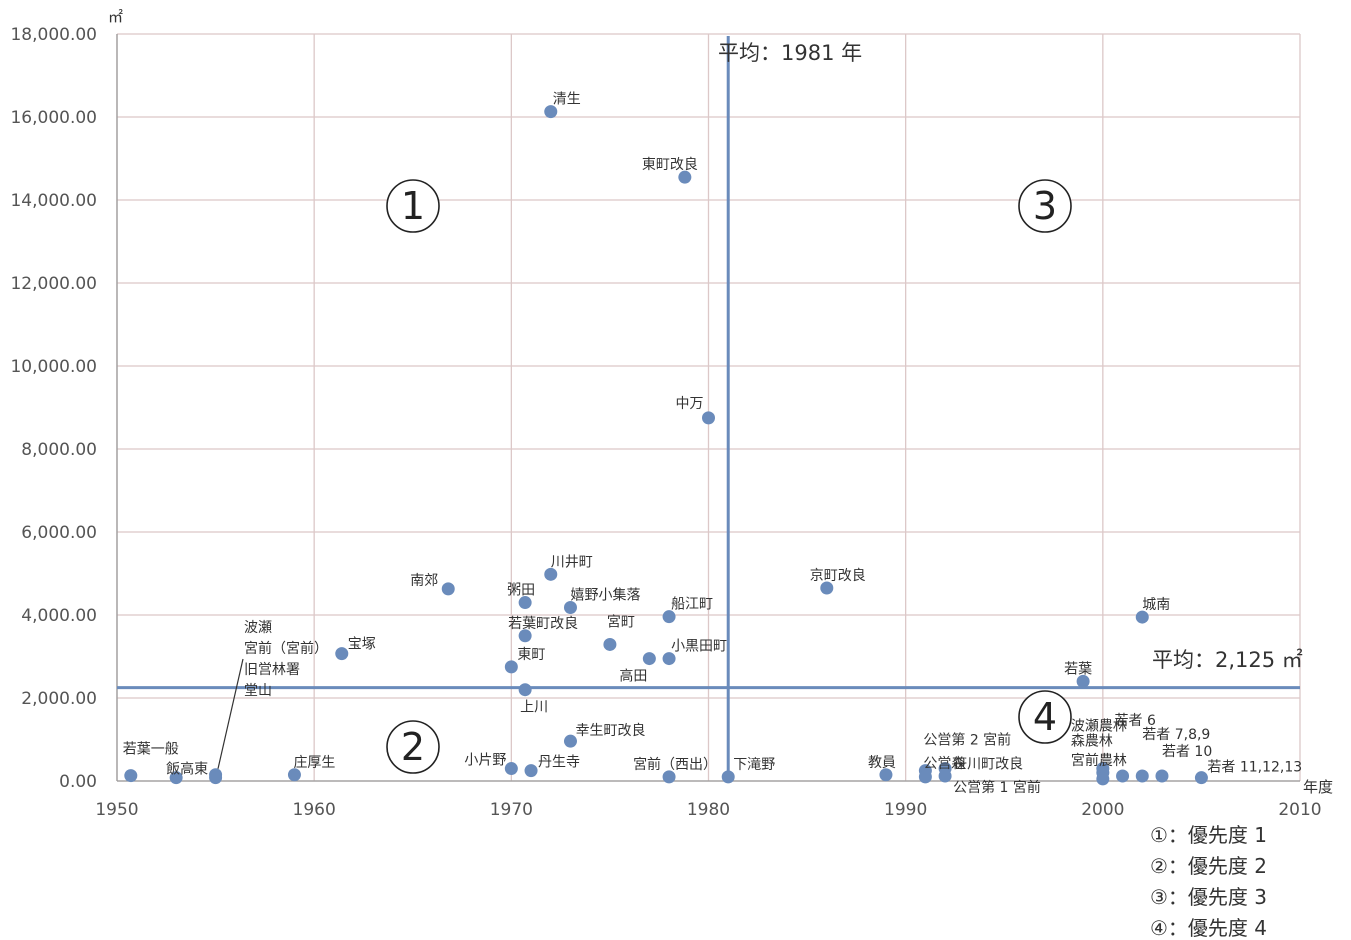  What do you see at coordinates (314, 810) in the screenshot?
I see `x-tick-label: 1960` at bounding box center [314, 810].